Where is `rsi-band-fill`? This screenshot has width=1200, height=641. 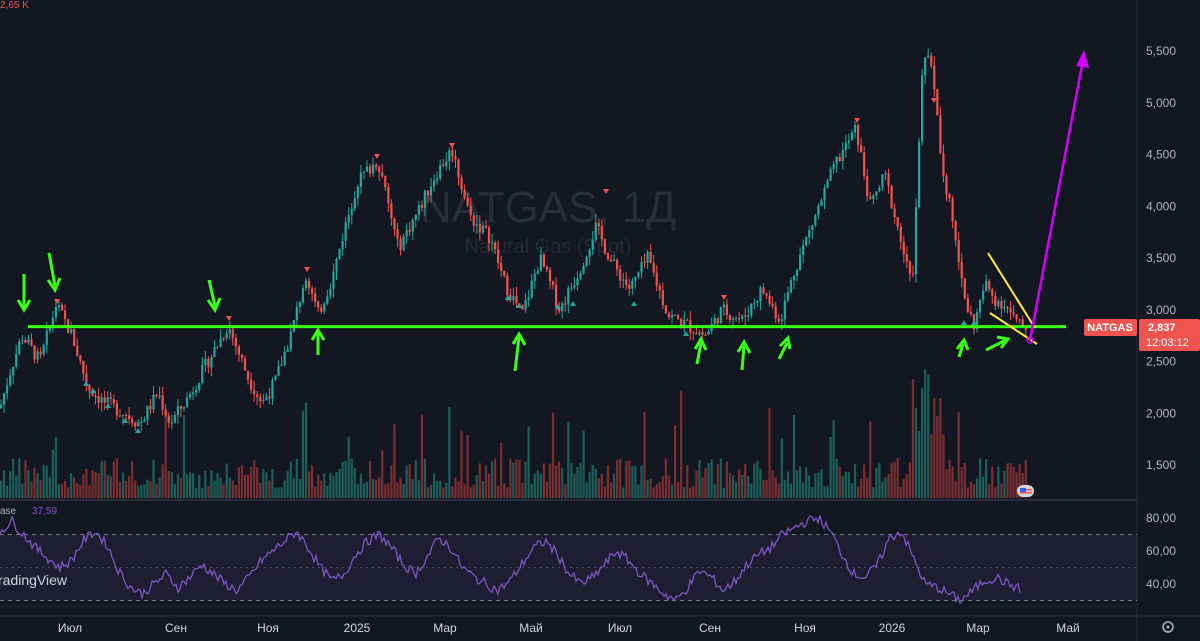
rsi-band-fill is located at coordinates (568, 567).